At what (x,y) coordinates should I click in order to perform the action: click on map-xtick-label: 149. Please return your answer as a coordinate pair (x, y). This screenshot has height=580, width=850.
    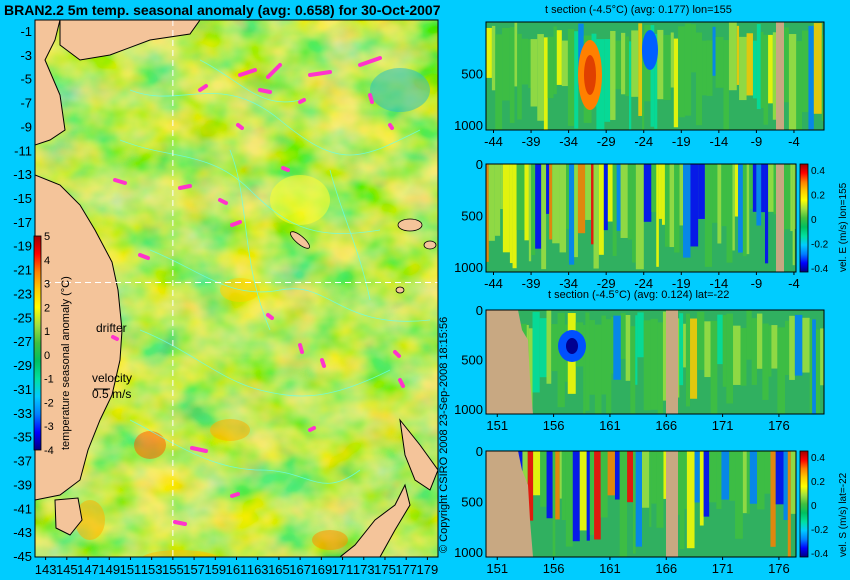
    Looking at the image, I should click on (109, 569).